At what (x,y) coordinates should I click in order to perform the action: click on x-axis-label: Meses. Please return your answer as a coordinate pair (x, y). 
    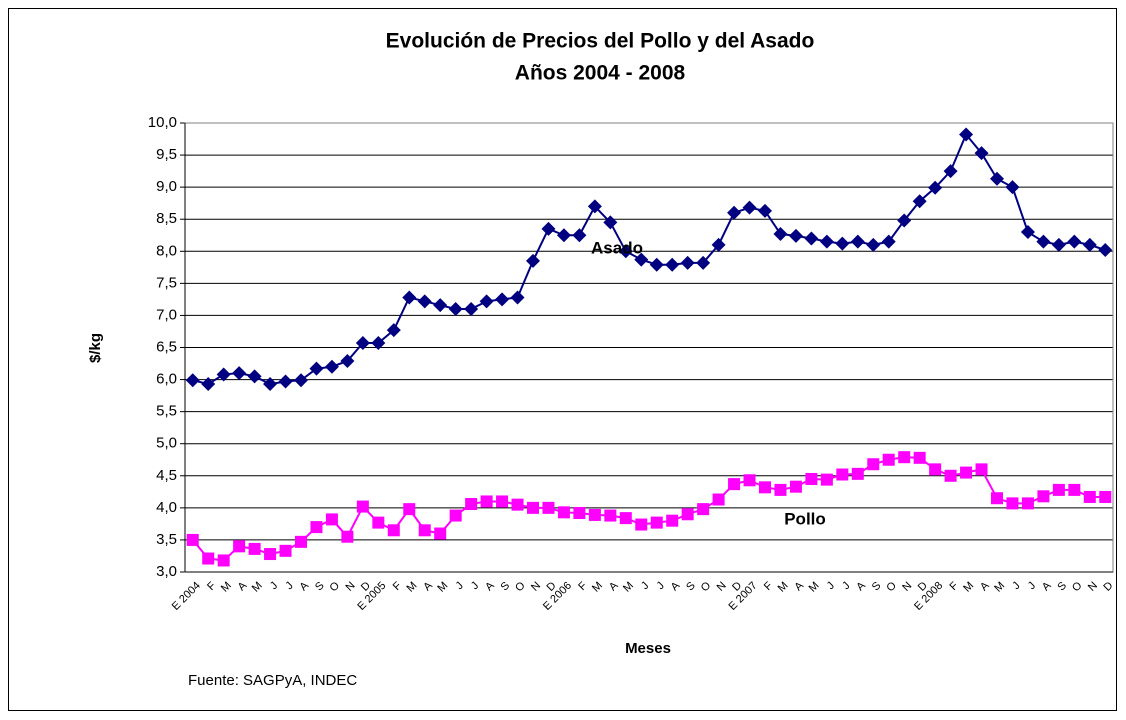
    Looking at the image, I should click on (648, 648).